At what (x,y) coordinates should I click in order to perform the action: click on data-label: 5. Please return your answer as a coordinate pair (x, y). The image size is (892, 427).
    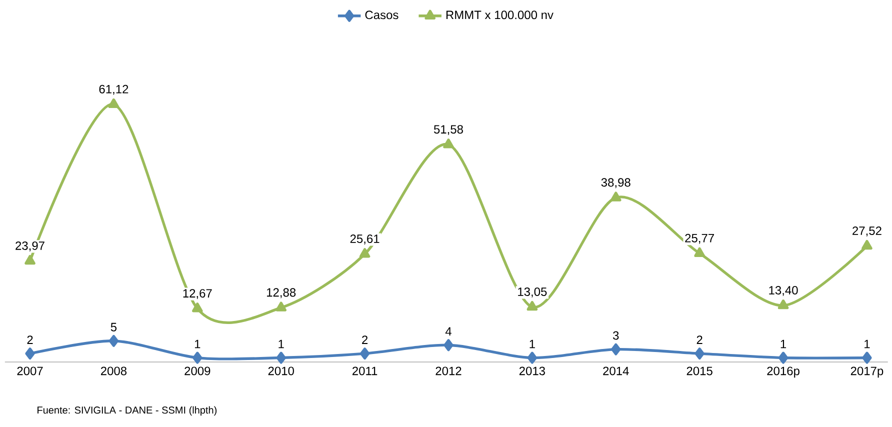
    Looking at the image, I should click on (113, 327).